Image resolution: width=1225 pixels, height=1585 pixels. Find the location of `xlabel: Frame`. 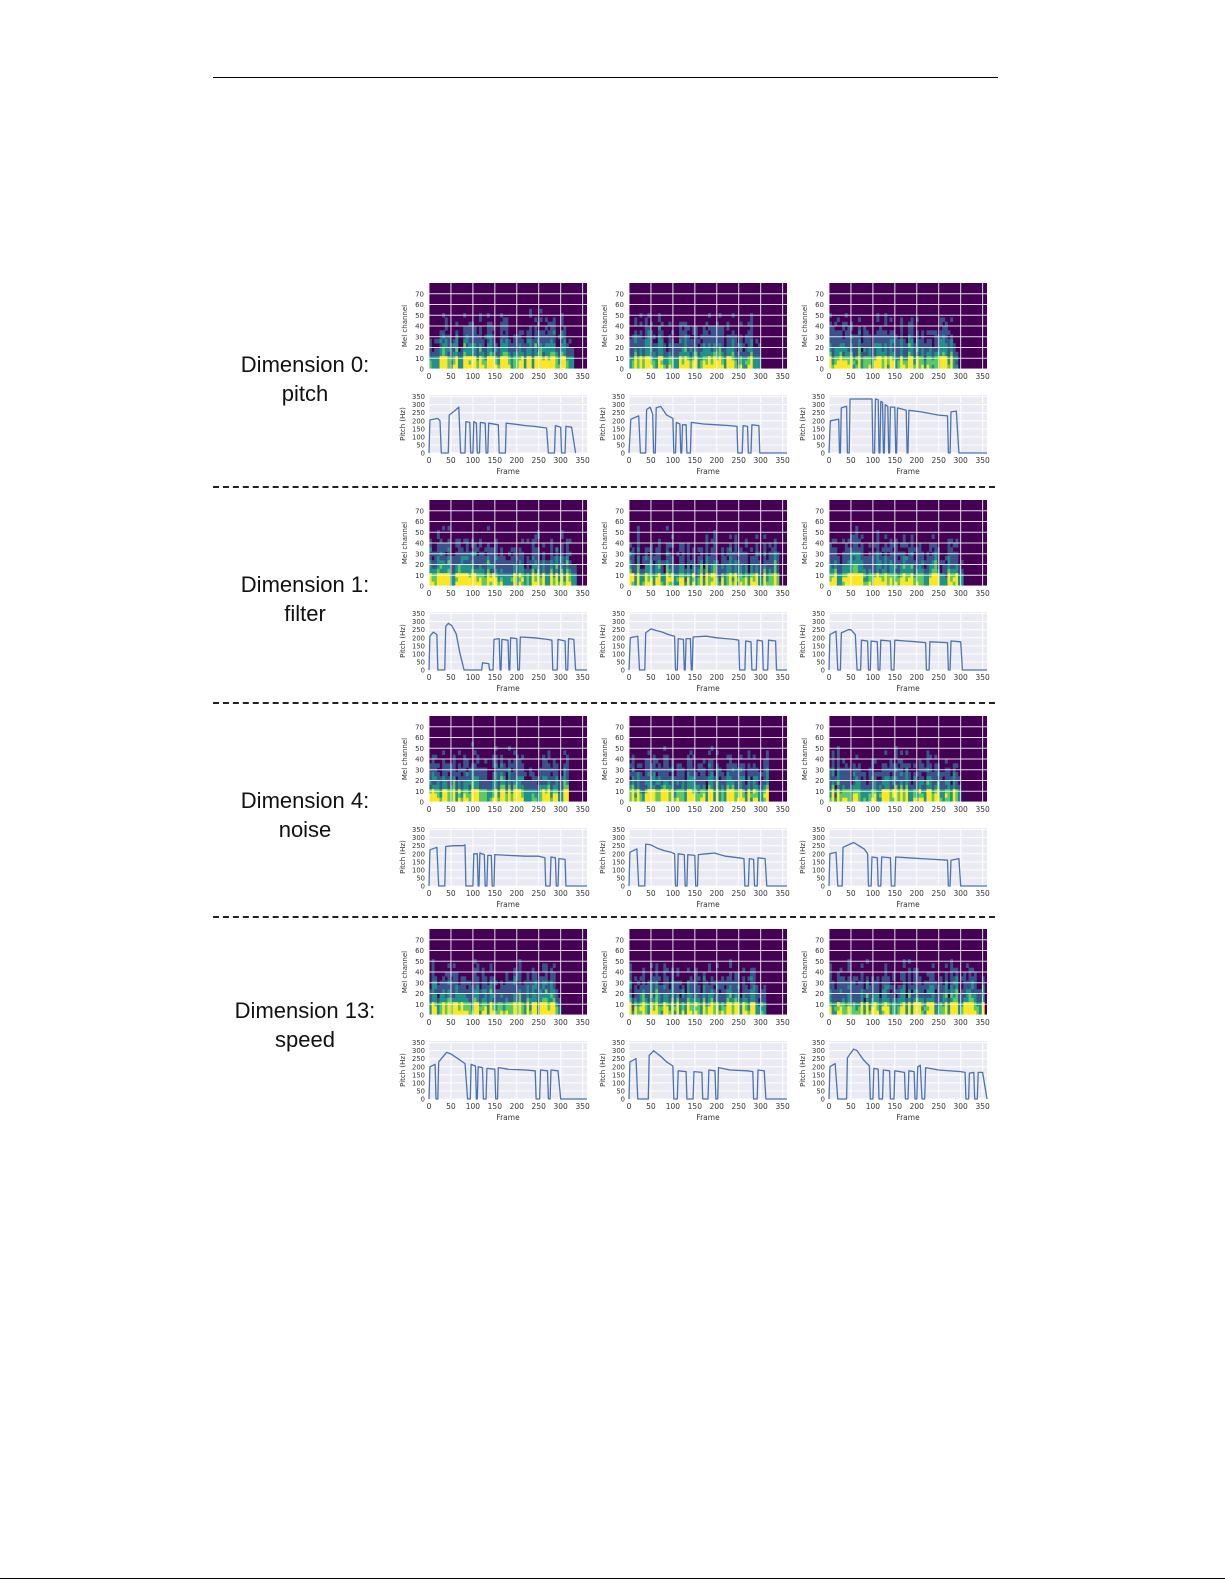

xlabel: Frame is located at coordinates (508, 471).